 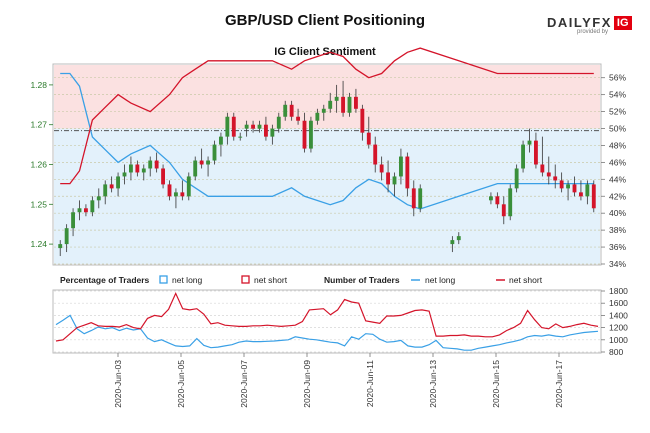 What do you see at coordinates (244, 384) in the screenshot?
I see `x-tick-label: 2020-Jun-07` at bounding box center [244, 384].